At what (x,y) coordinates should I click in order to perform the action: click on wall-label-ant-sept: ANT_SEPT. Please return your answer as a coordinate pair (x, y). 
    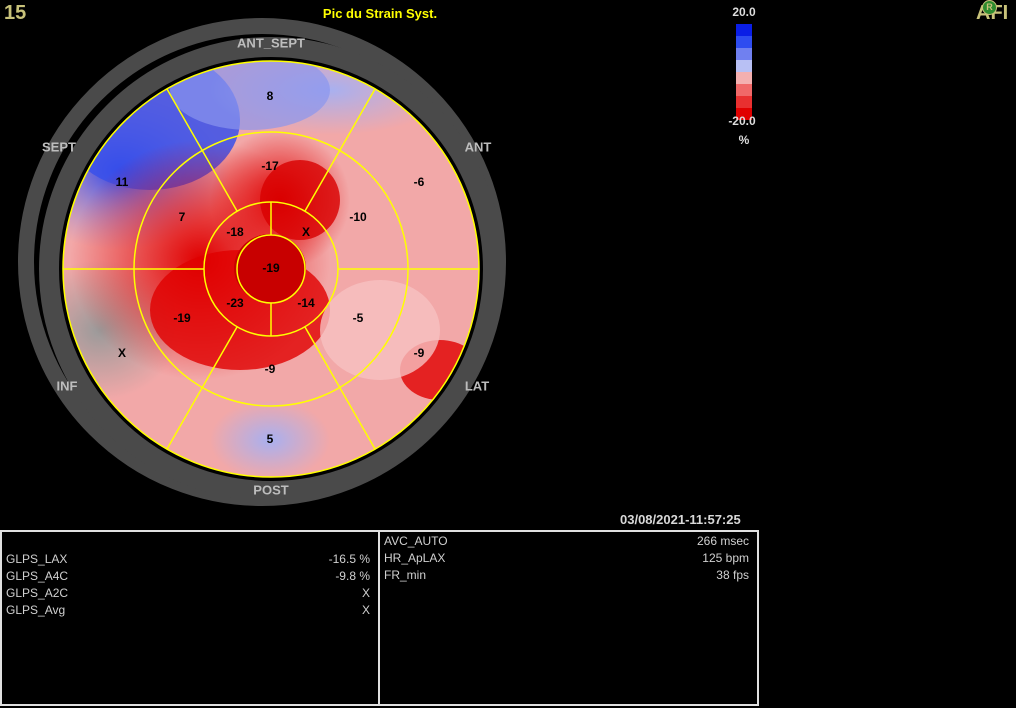
    Looking at the image, I should click on (271, 42).